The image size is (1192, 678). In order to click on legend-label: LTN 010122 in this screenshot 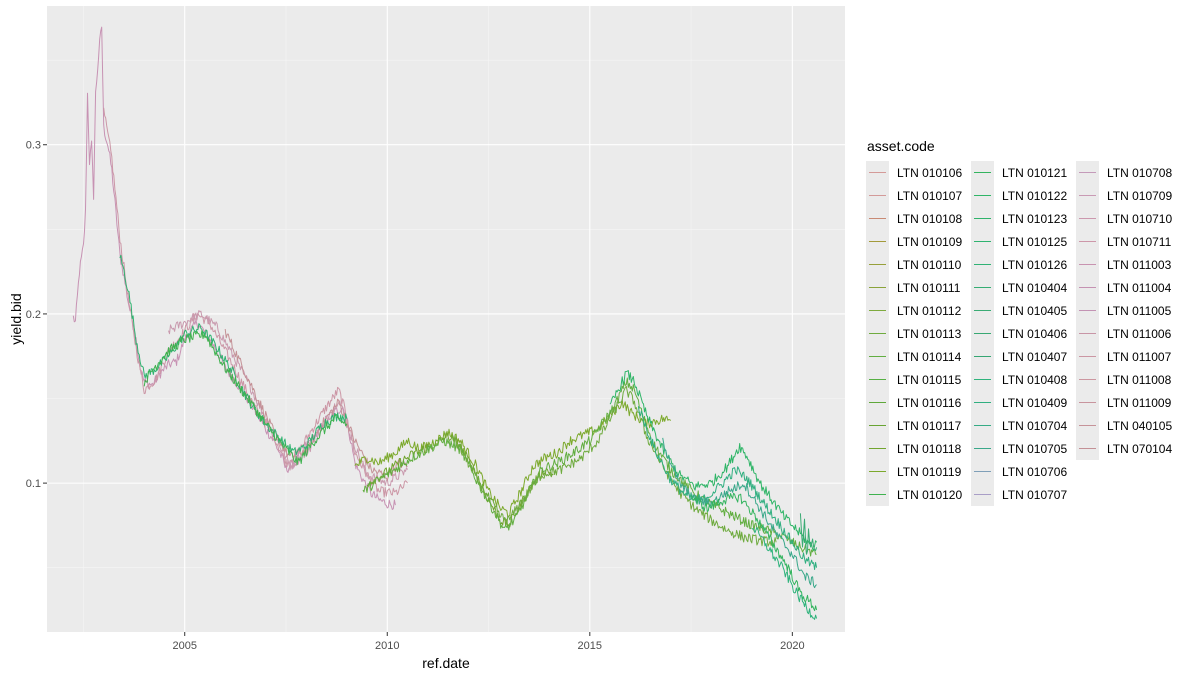, I will do `click(1035, 195)`.